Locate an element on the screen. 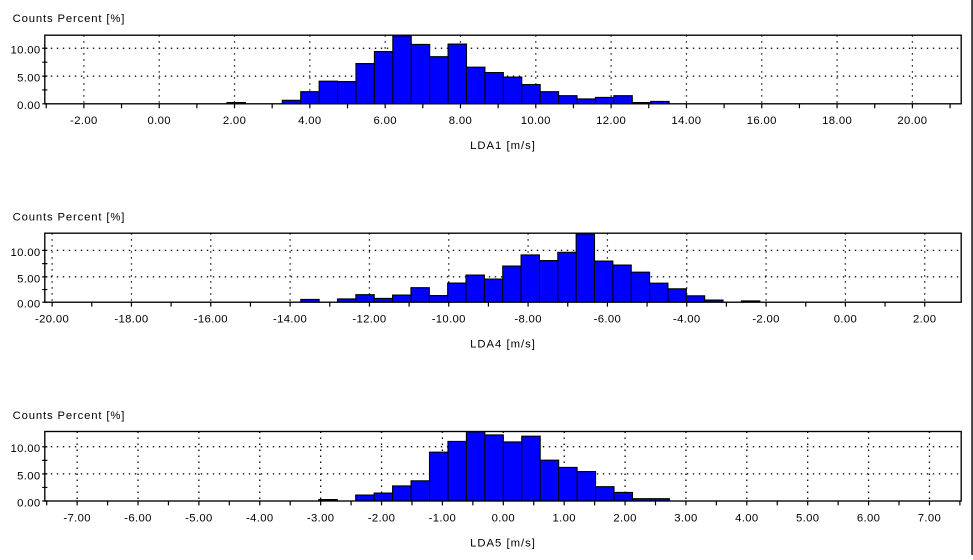 This screenshot has height=560, width=973. svg-text: -3.00 is located at coordinates (321, 518).